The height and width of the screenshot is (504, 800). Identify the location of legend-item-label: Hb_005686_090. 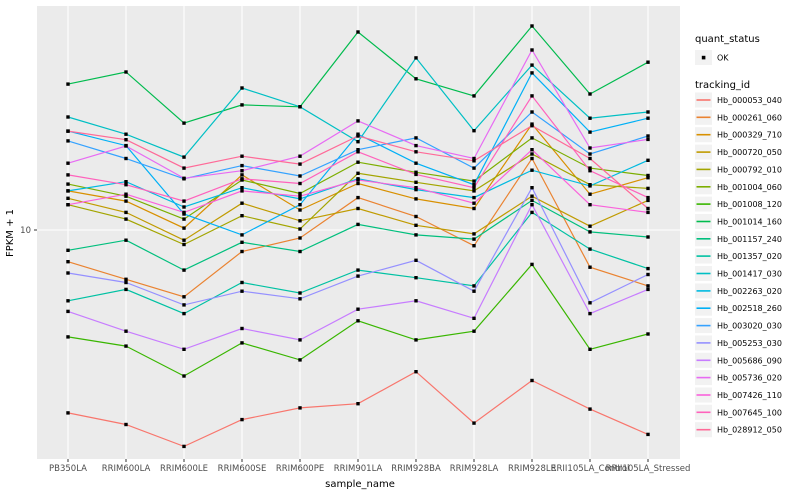
(749, 360).